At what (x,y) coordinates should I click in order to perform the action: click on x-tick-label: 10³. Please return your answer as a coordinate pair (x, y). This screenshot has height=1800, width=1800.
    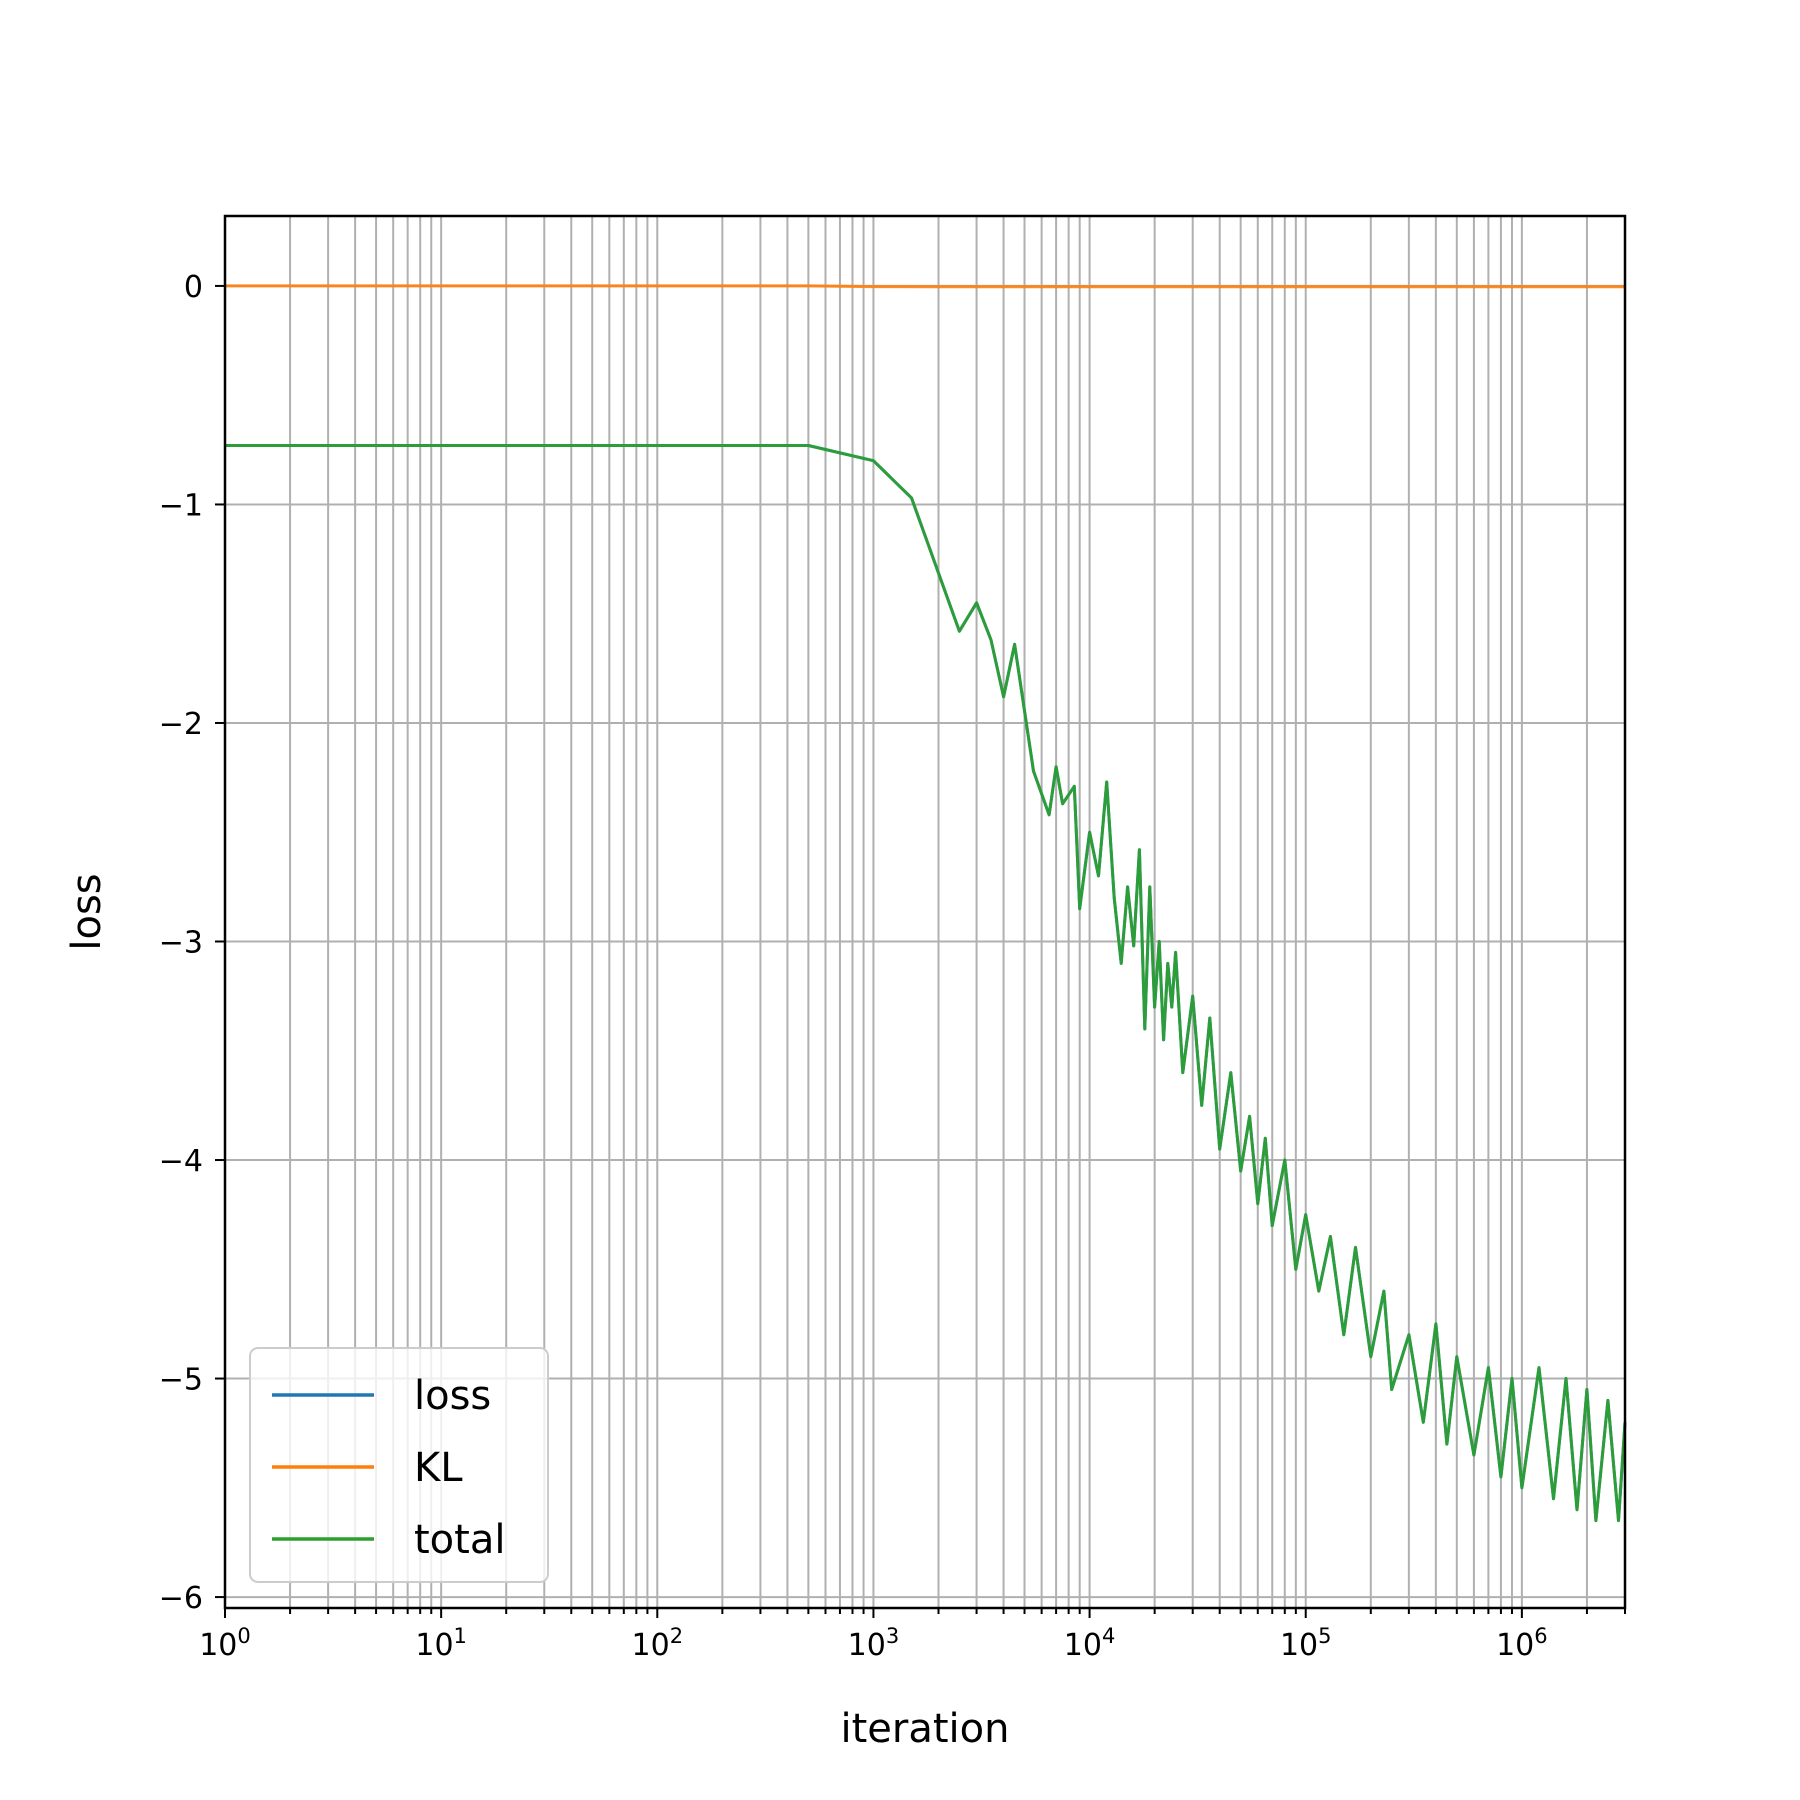
    Looking at the image, I should click on (874, 1643).